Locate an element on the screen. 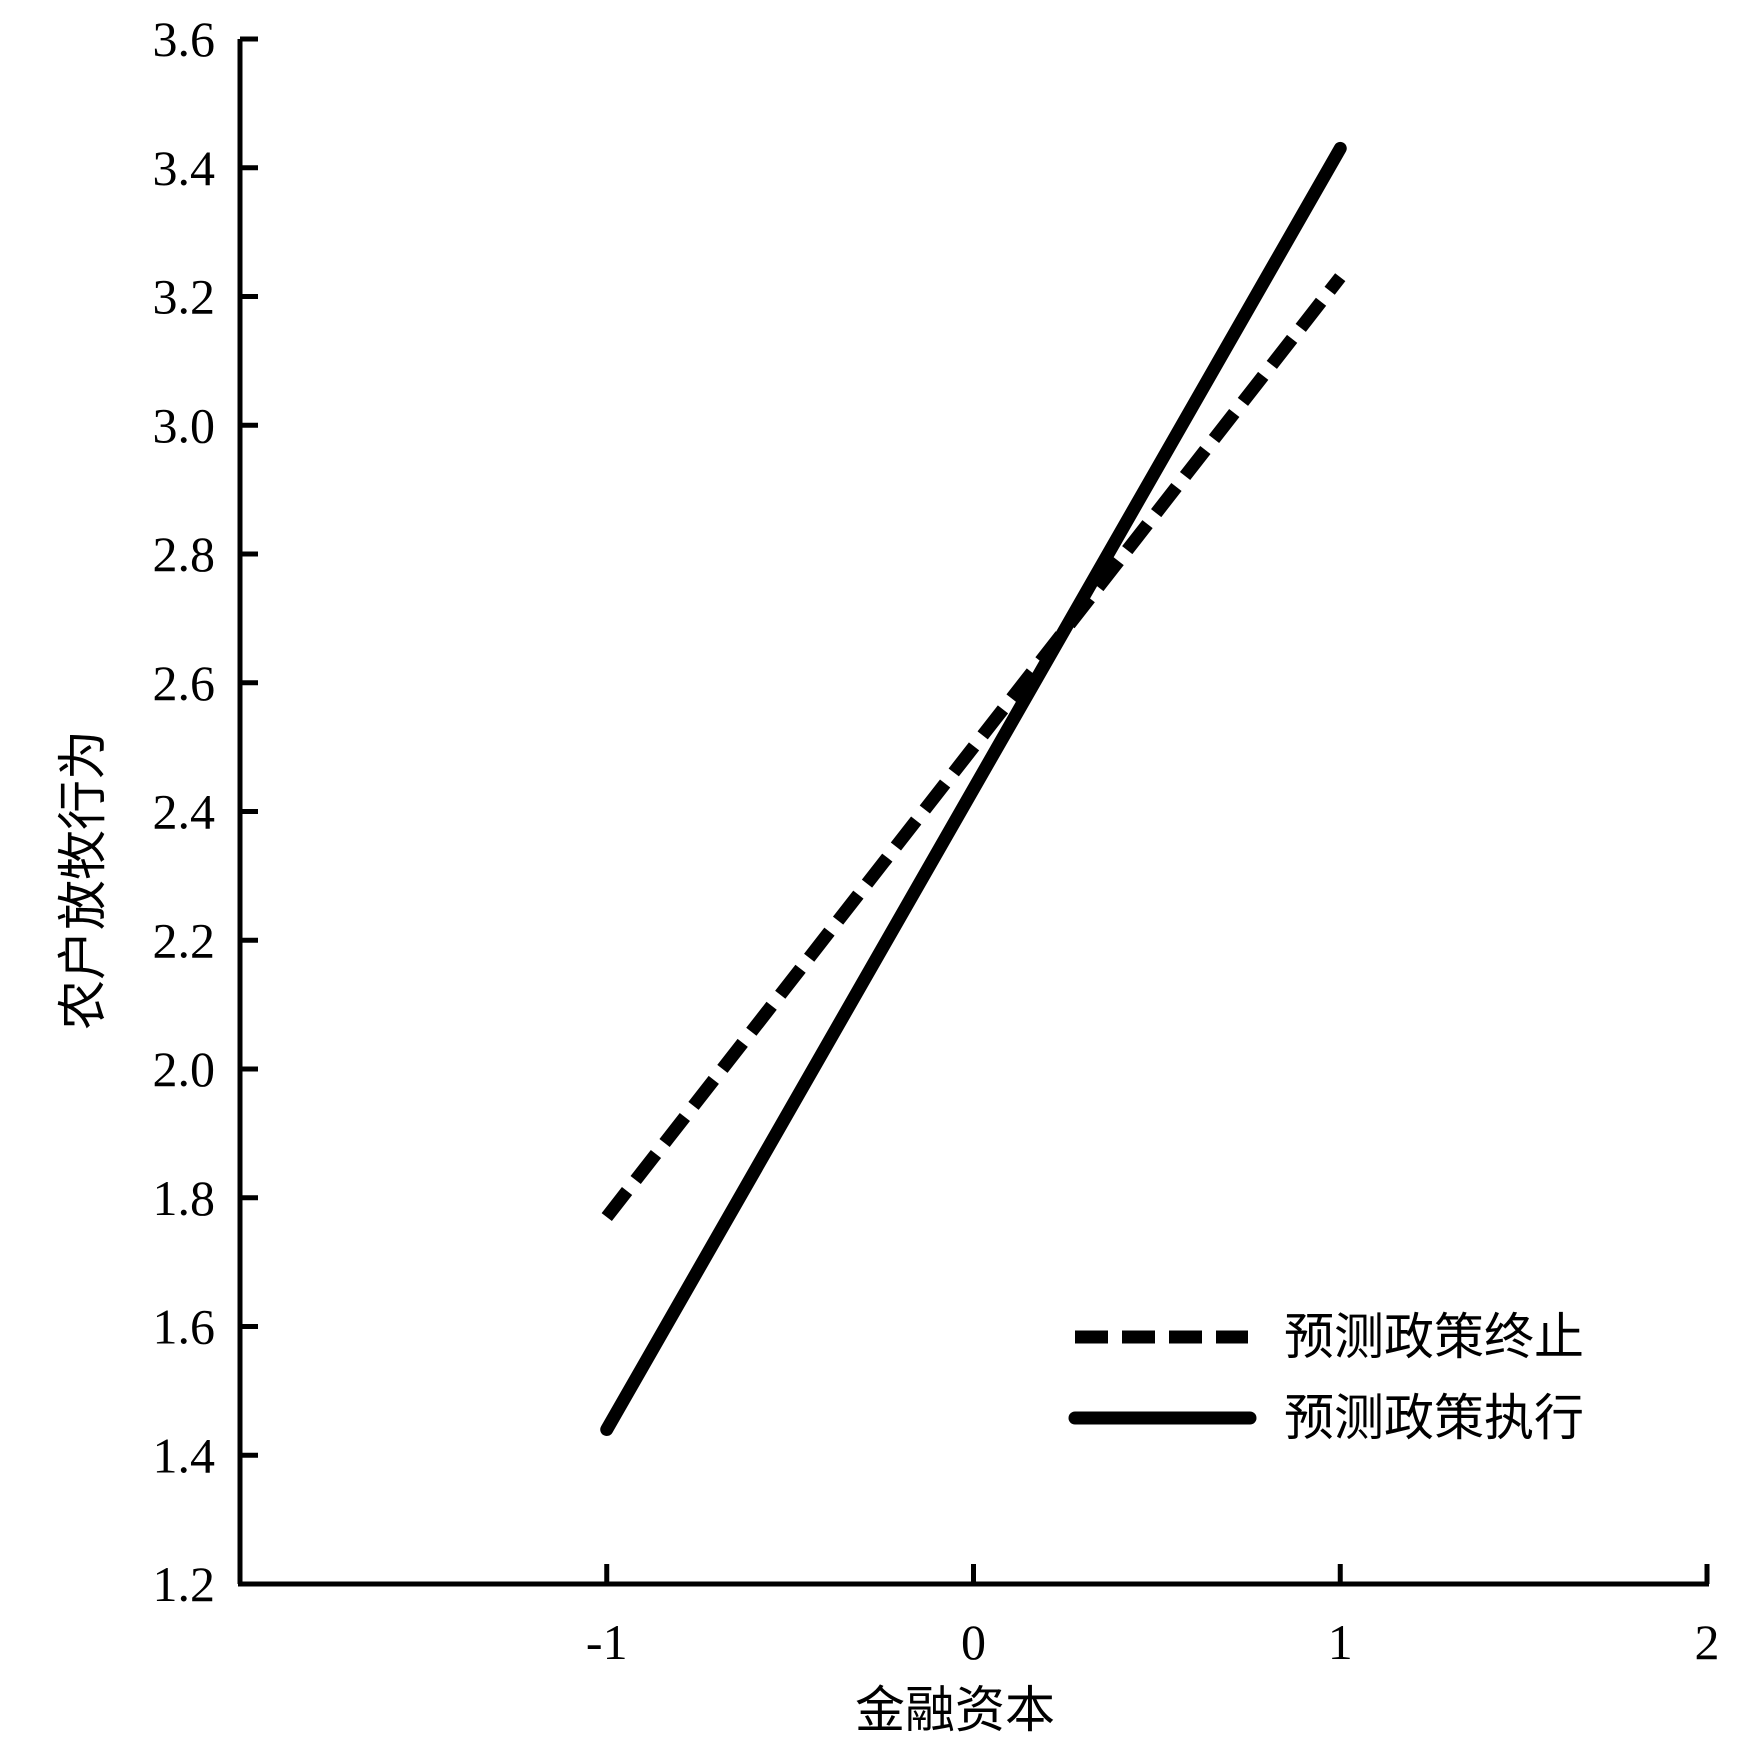 This screenshot has width=1747, height=1746. y-tick-label: 2.0 is located at coordinates (184, 1069).